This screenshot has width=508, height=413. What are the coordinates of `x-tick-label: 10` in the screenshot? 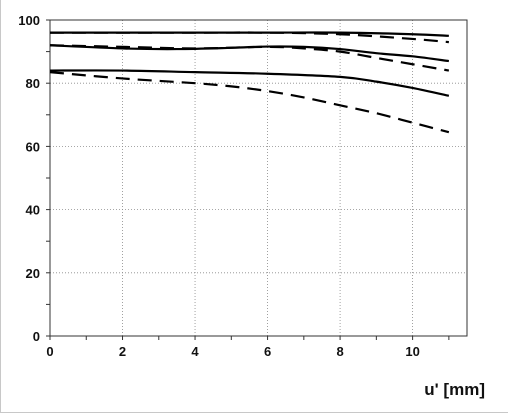 It's located at (412, 351).